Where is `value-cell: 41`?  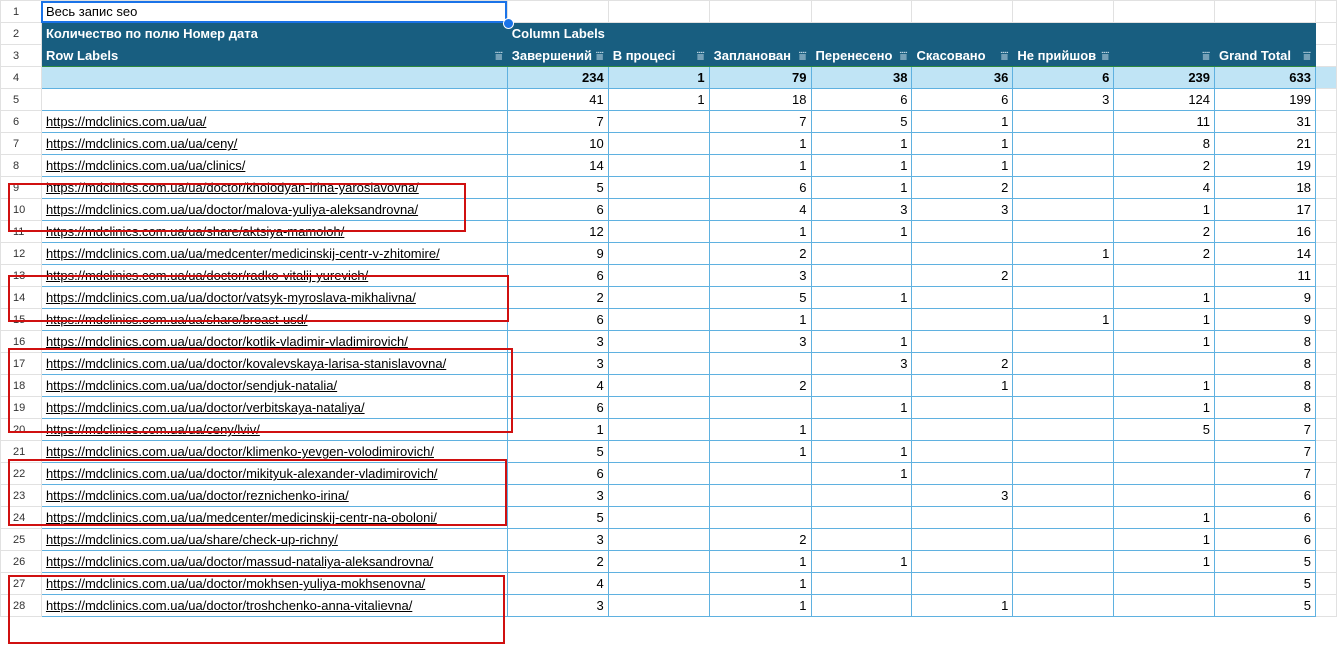 value-cell: 41 is located at coordinates (557, 99).